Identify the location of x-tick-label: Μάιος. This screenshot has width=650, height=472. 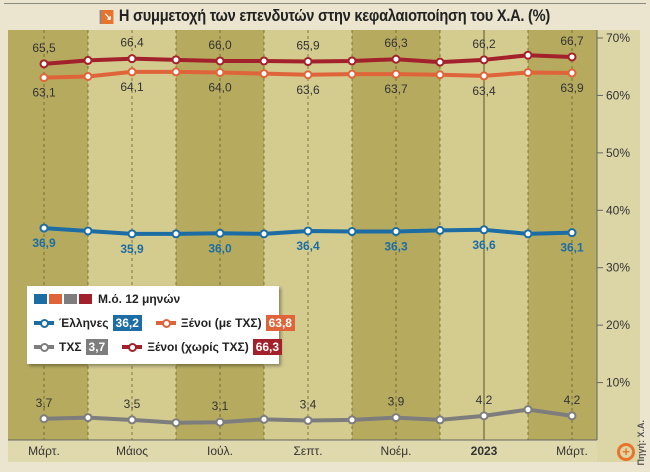
(132, 451).